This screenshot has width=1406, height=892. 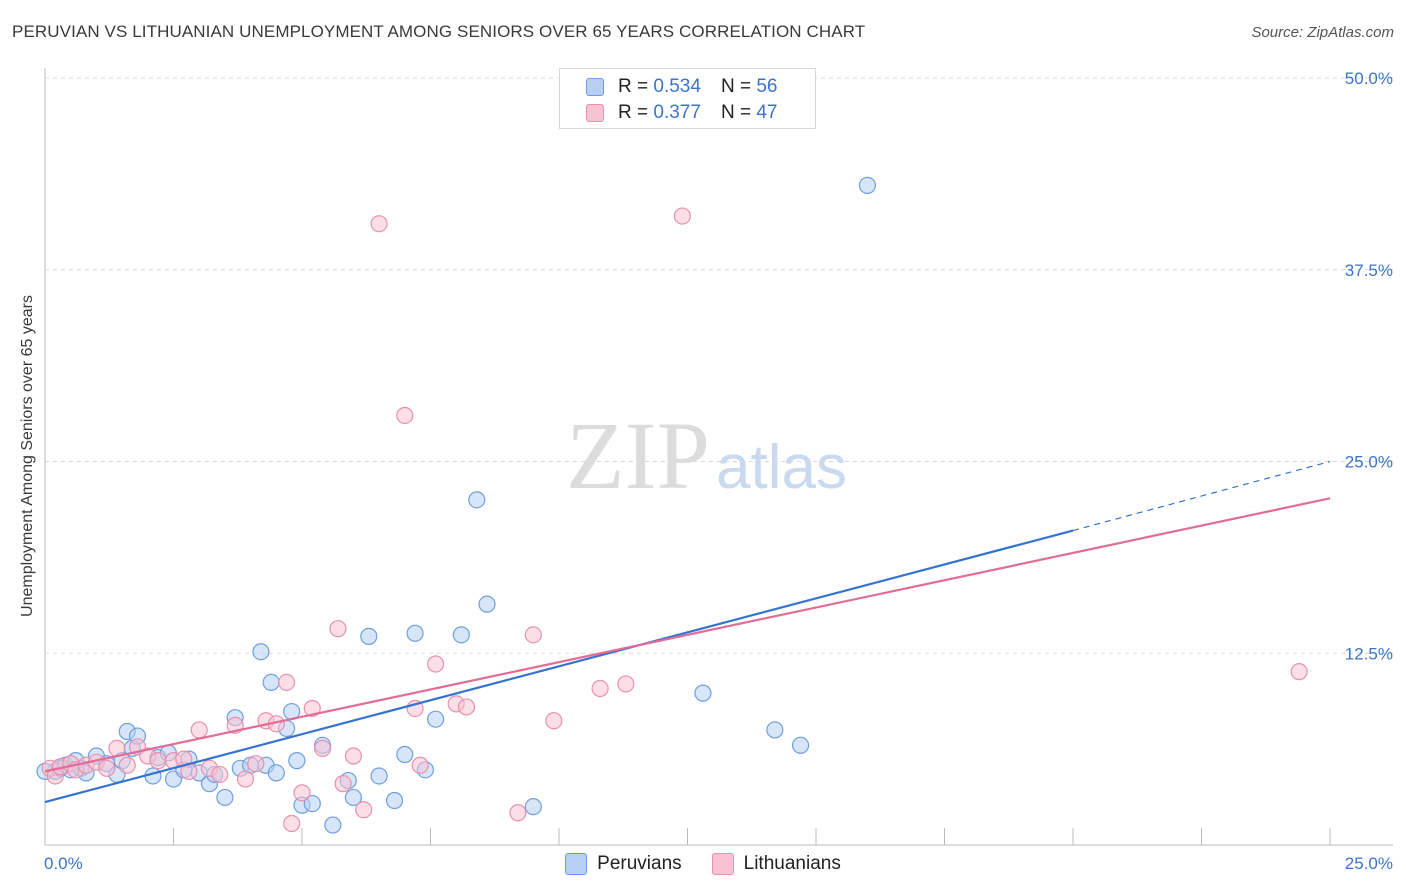 What do you see at coordinates (1369, 462) in the screenshot?
I see `y-tick-label: 25.0%` at bounding box center [1369, 462].